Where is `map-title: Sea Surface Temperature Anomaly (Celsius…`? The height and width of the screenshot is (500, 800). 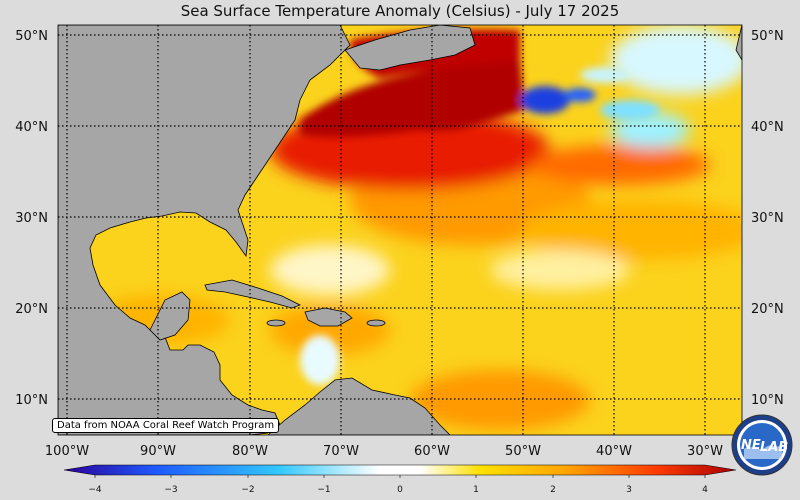 map-title: Sea Surface Temperature Anomaly (Celsius… is located at coordinates (400, 11).